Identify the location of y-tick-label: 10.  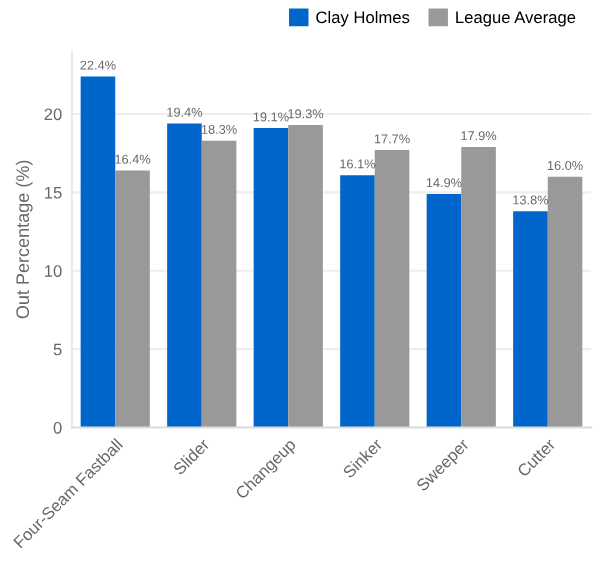
(53, 271).